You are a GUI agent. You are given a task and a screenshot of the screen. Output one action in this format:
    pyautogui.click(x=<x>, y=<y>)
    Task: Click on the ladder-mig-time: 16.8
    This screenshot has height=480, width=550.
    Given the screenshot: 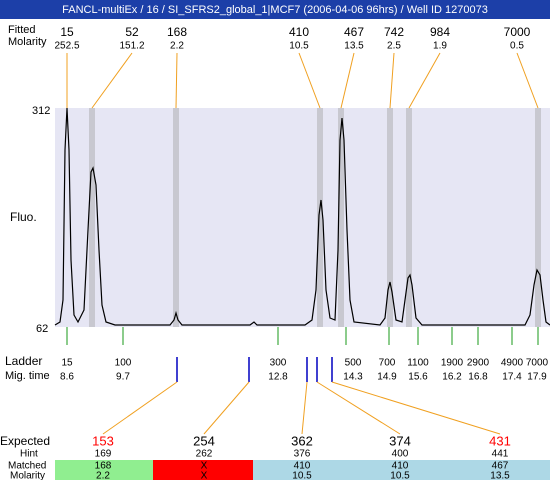 What is the action you would take?
    pyautogui.click(x=478, y=377)
    